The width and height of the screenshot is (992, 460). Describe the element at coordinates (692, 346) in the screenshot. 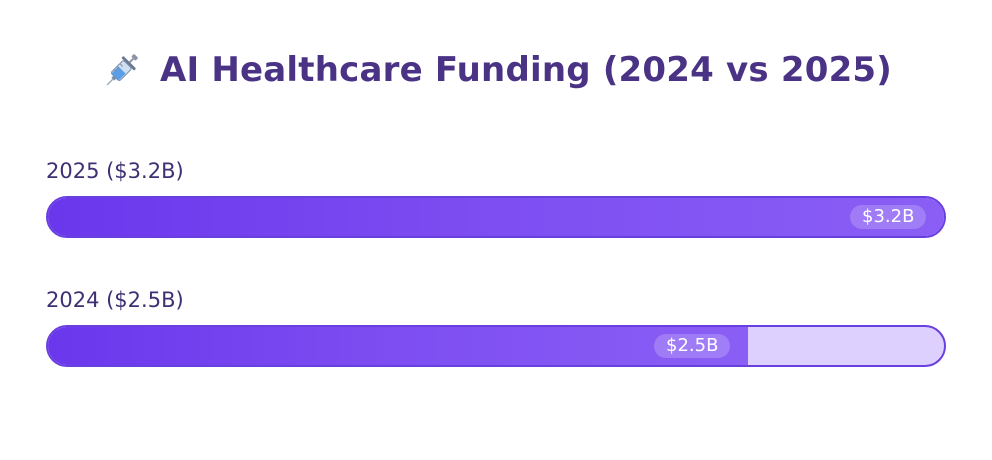

I see `bar-value-label: $2.5B` at that location.